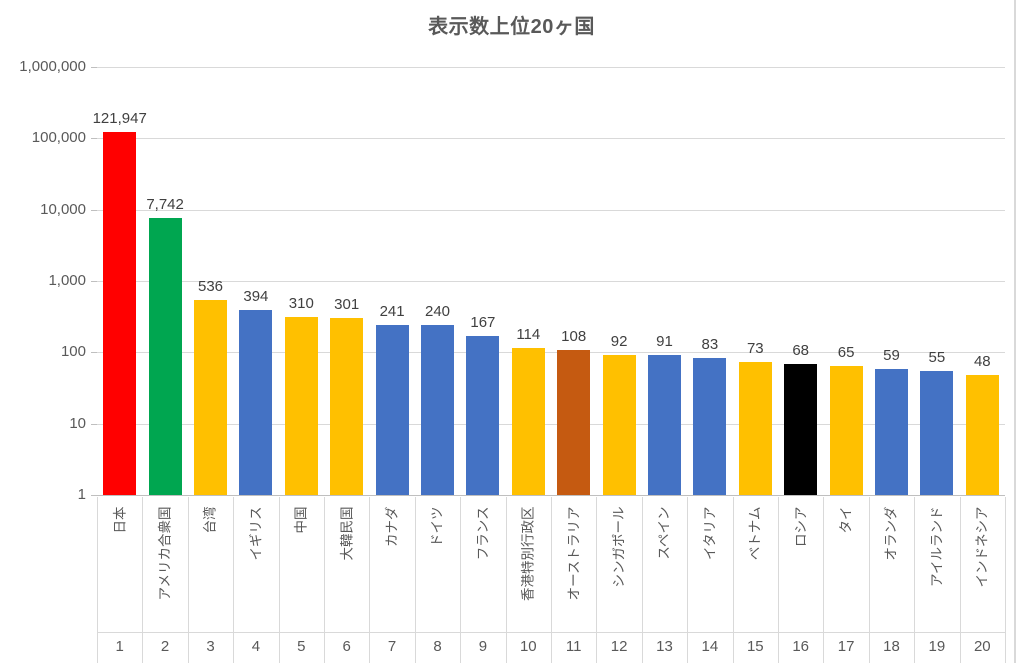 This screenshot has width=1023, height=663. Describe the element at coordinates (483, 323) in the screenshot. I see `bar-value-label: 167` at that location.